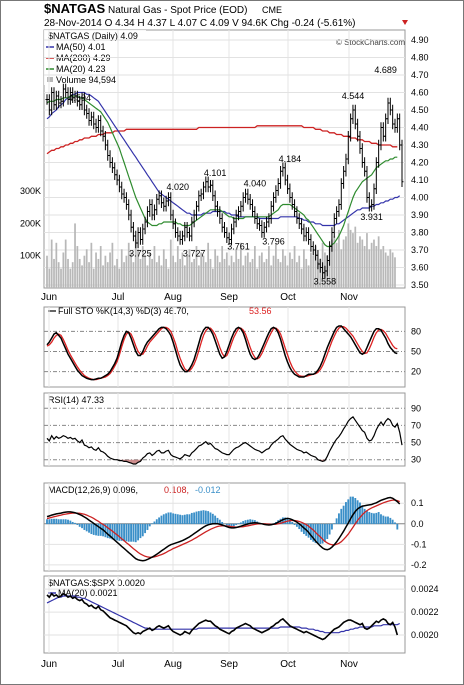 This screenshot has height=685, width=464. What do you see at coordinates (76, 400) in the screenshot?
I see `rsi-legend: RSI(14) 47.33` at bounding box center [76, 400].